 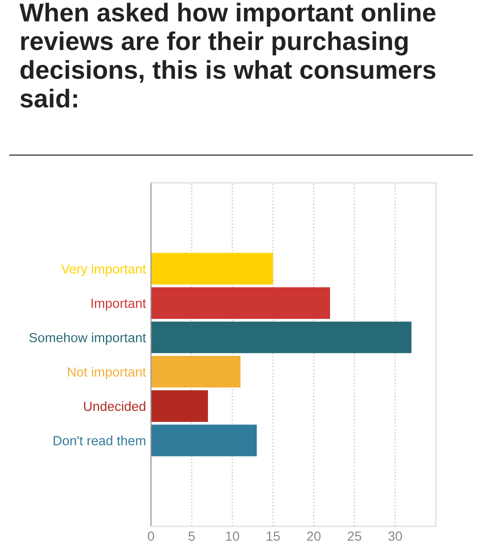 I want to click on y-tick-label: Somehow important, so click(x=87, y=338).